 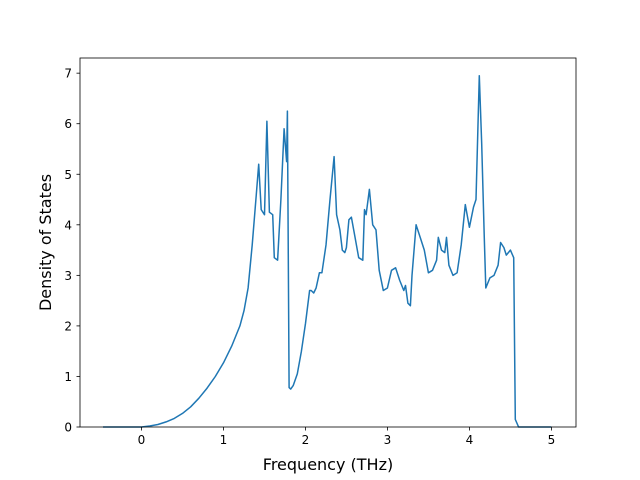 I want to click on y-tick-label: 5, so click(x=68, y=175).